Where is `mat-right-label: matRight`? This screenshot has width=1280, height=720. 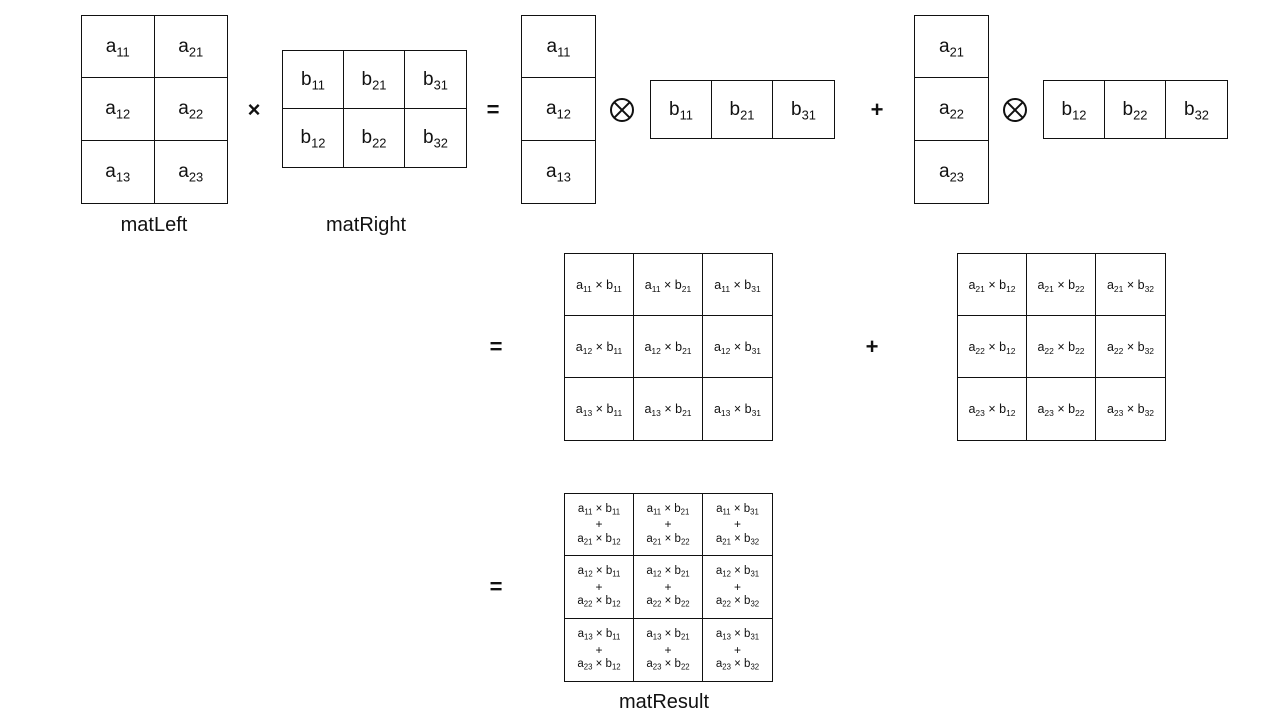 mat-right-label: matRight is located at coordinates (366, 225).